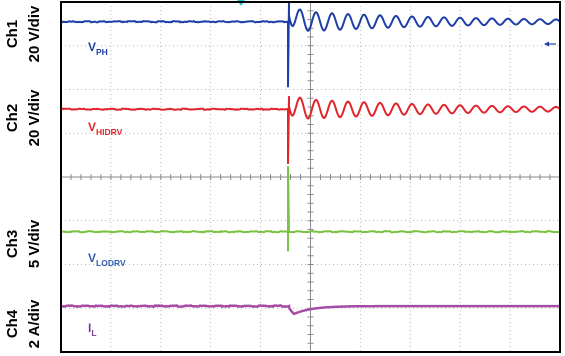 This screenshot has width=565, height=356. What do you see at coordinates (107, 259) in the screenshot?
I see `ch3-signal-label: VLODRV` at bounding box center [107, 259].